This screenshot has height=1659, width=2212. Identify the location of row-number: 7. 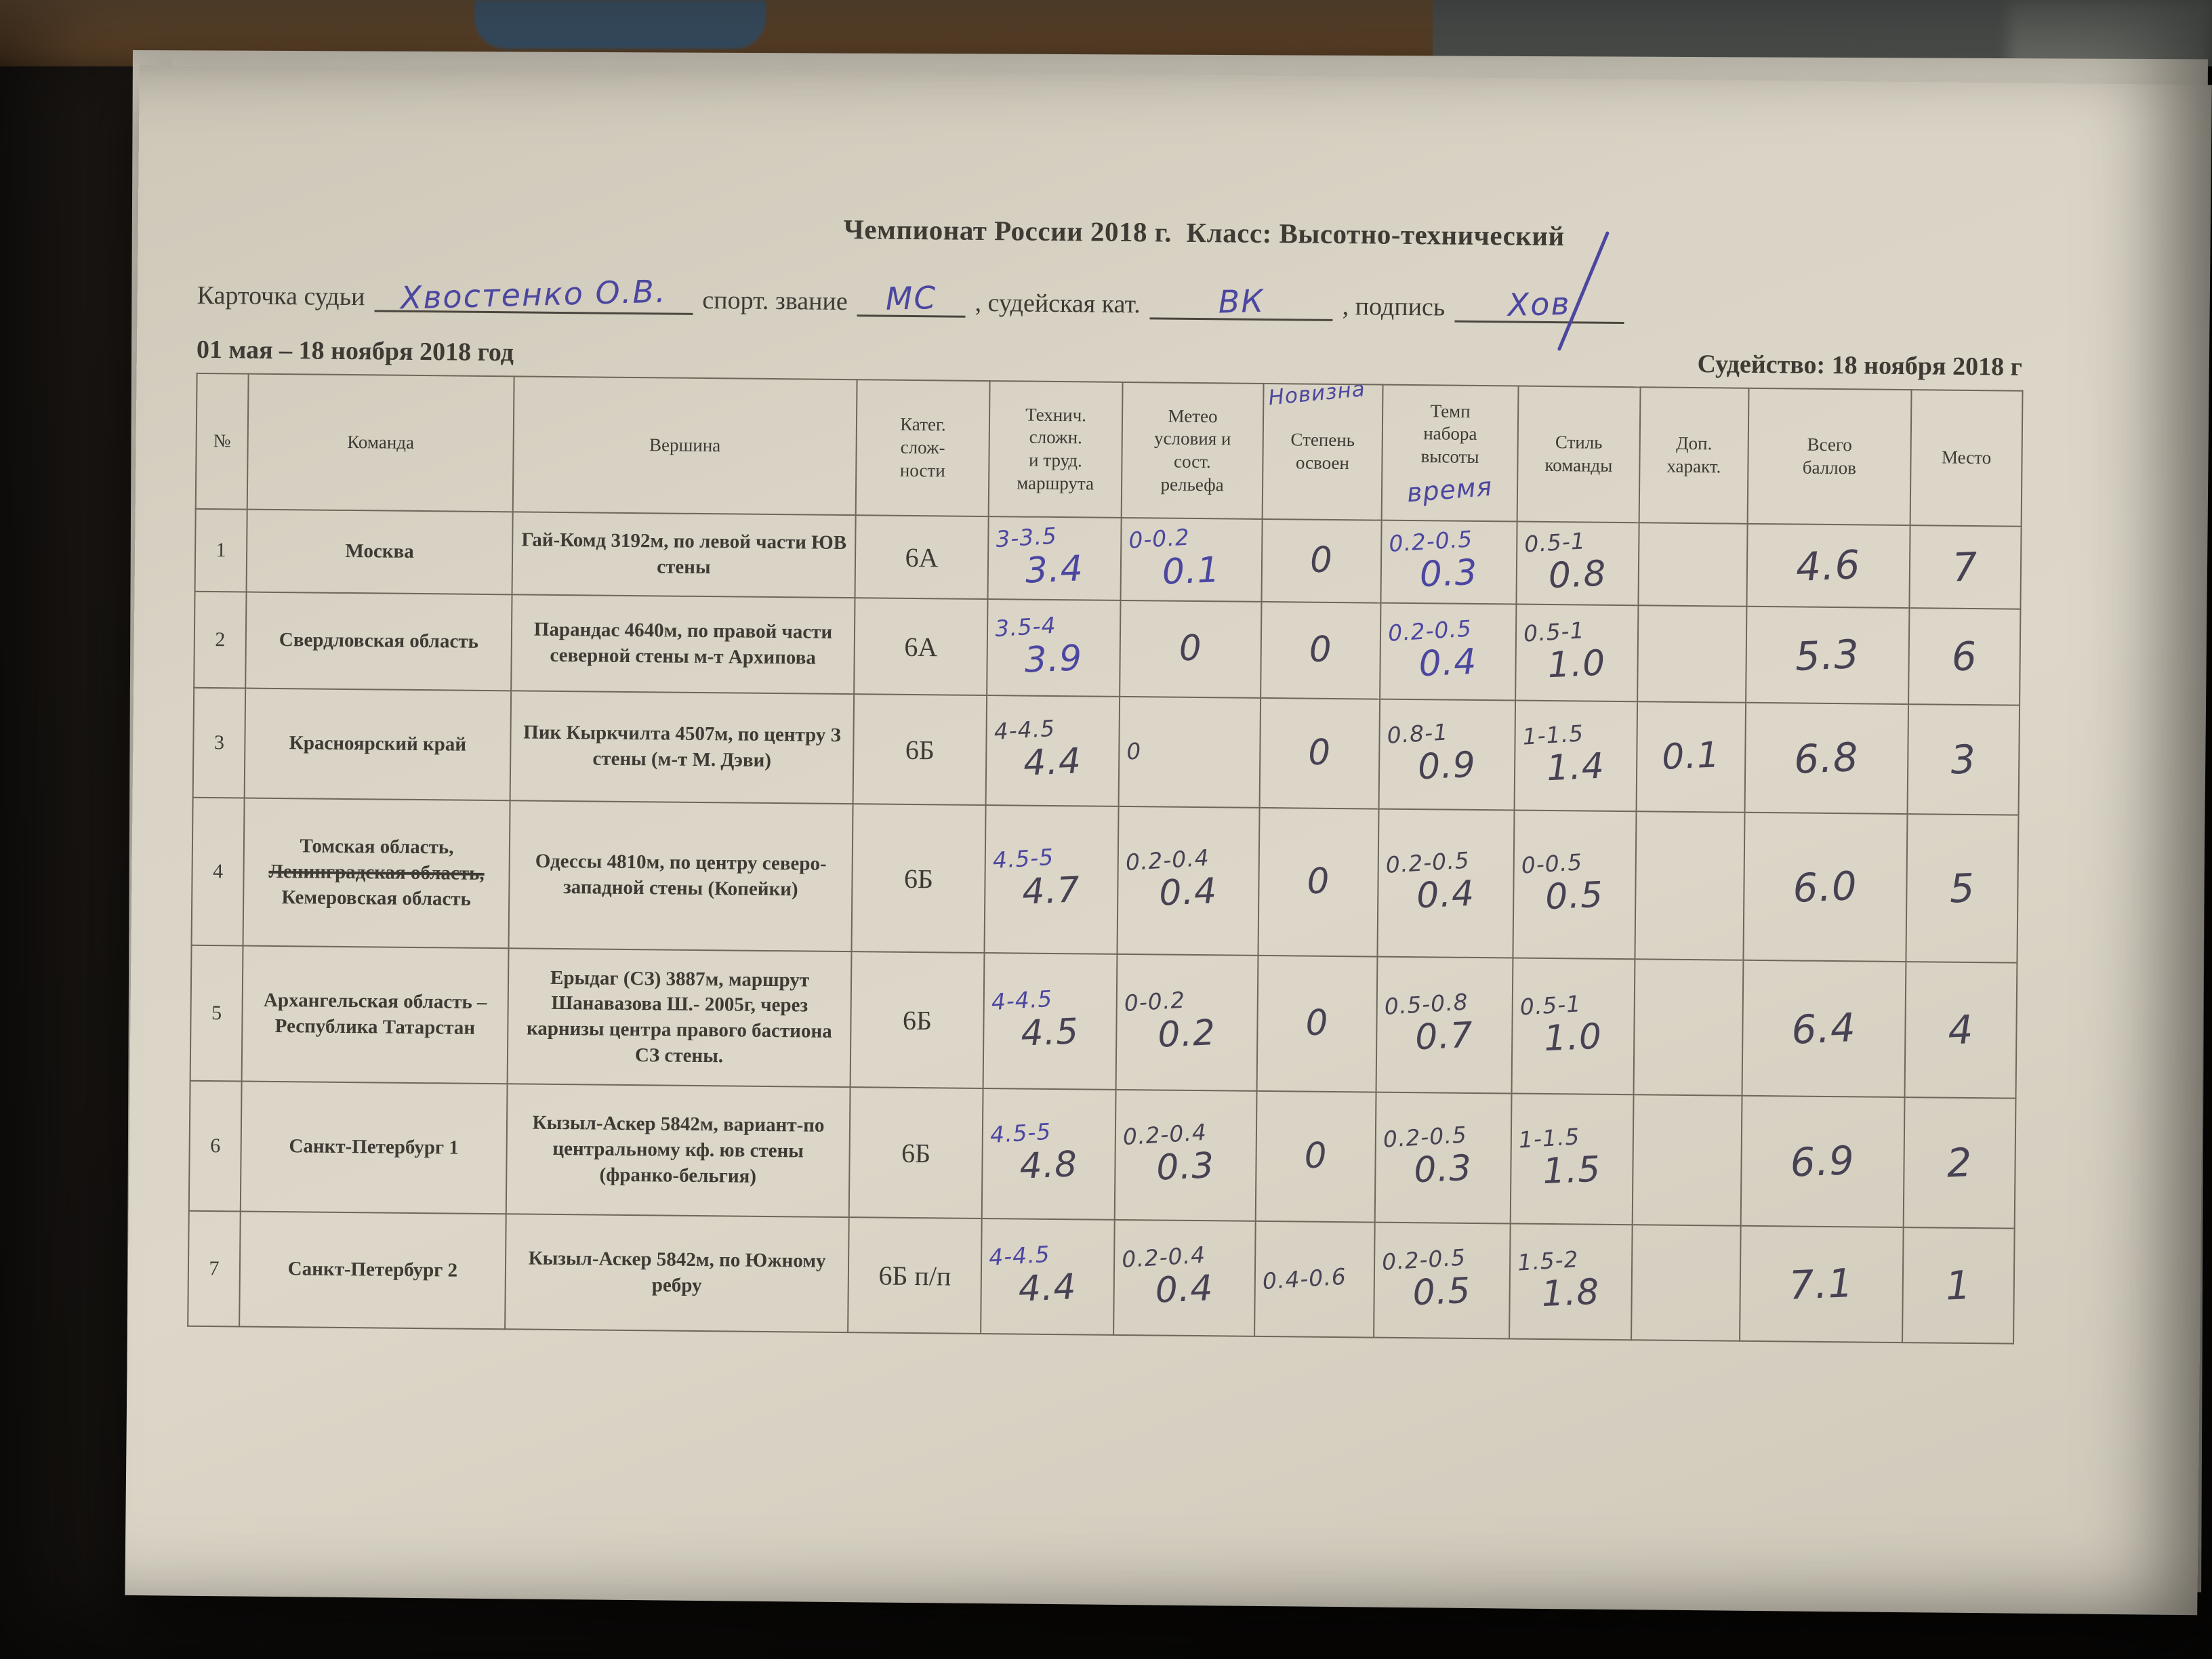
(214, 1268).